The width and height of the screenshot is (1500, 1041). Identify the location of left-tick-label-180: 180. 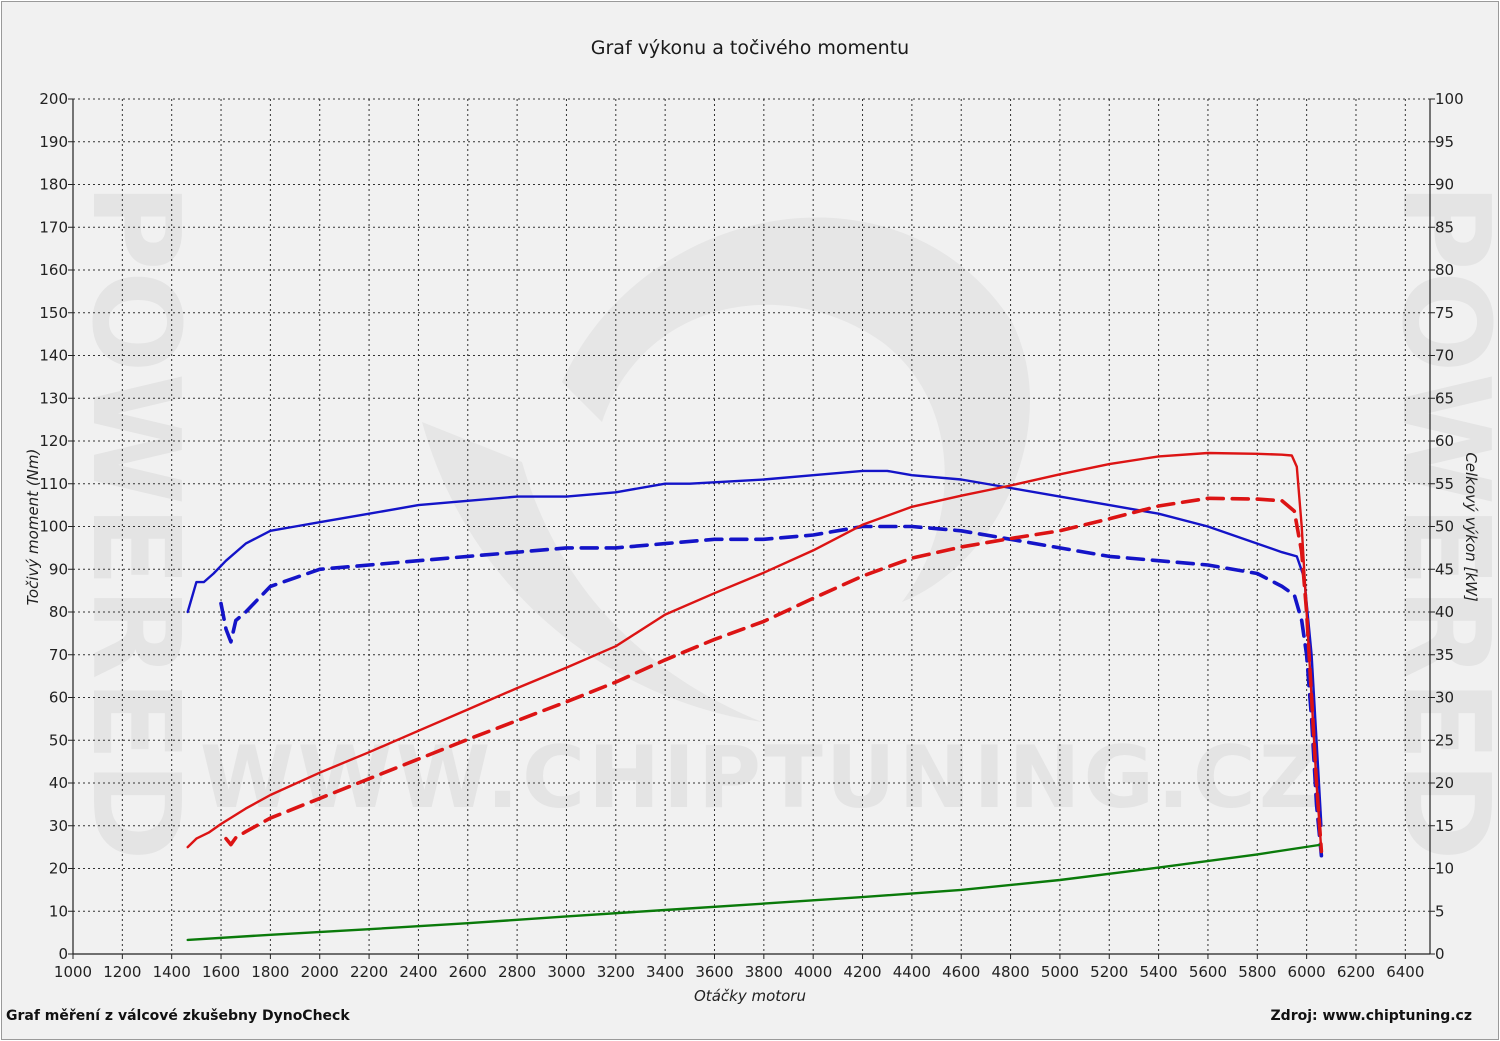
(53, 185).